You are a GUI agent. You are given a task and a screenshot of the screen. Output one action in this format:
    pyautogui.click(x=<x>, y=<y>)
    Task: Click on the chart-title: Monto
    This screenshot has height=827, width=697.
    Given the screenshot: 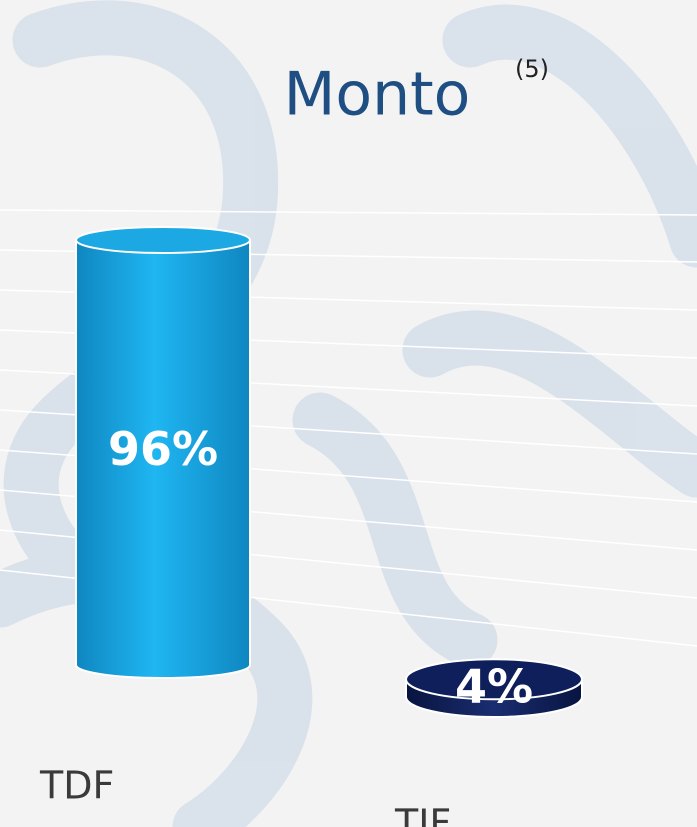 What is the action you would take?
    pyautogui.click(x=377, y=95)
    